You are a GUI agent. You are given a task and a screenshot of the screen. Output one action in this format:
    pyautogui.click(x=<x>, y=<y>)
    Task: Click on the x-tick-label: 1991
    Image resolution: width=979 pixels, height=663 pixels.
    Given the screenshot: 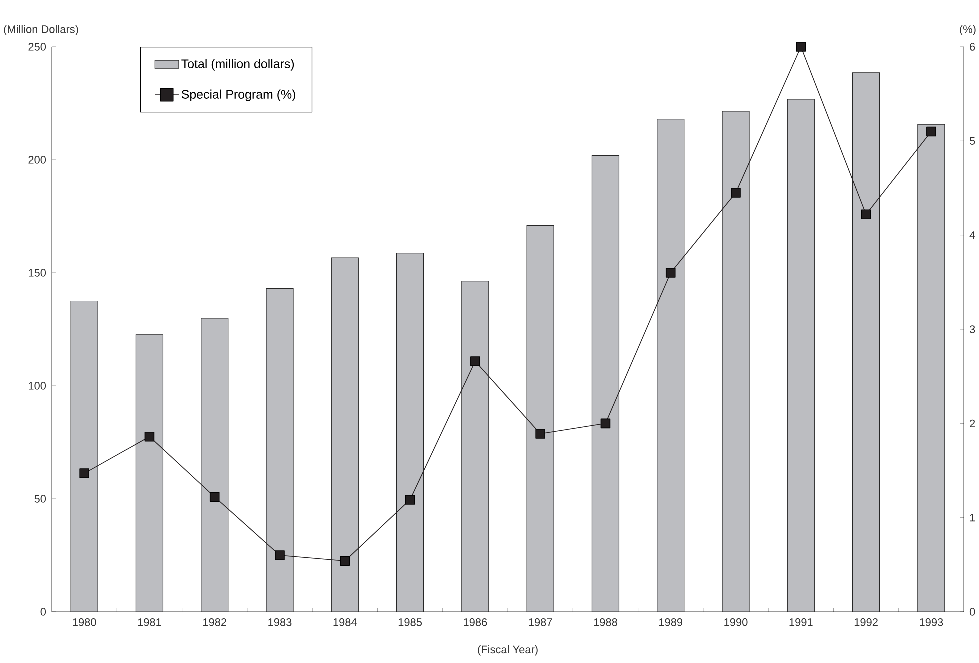 What is the action you would take?
    pyautogui.click(x=801, y=622)
    